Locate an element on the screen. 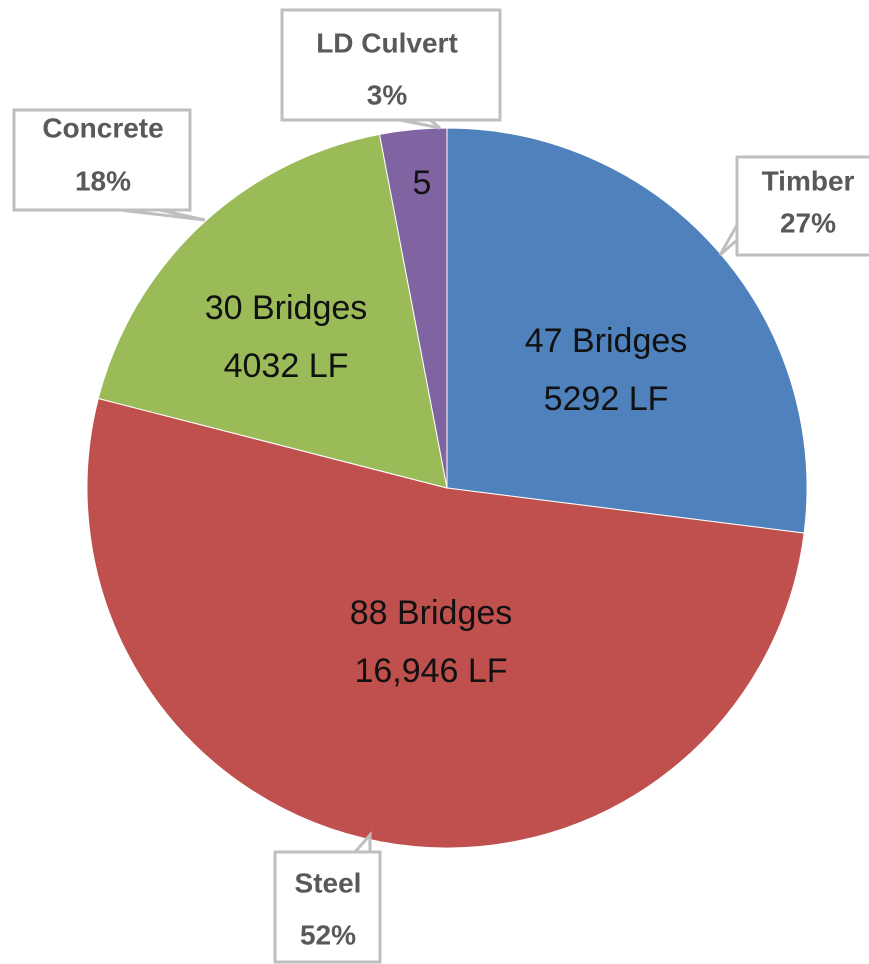  category-label: Concrete is located at coordinates (102, 127).